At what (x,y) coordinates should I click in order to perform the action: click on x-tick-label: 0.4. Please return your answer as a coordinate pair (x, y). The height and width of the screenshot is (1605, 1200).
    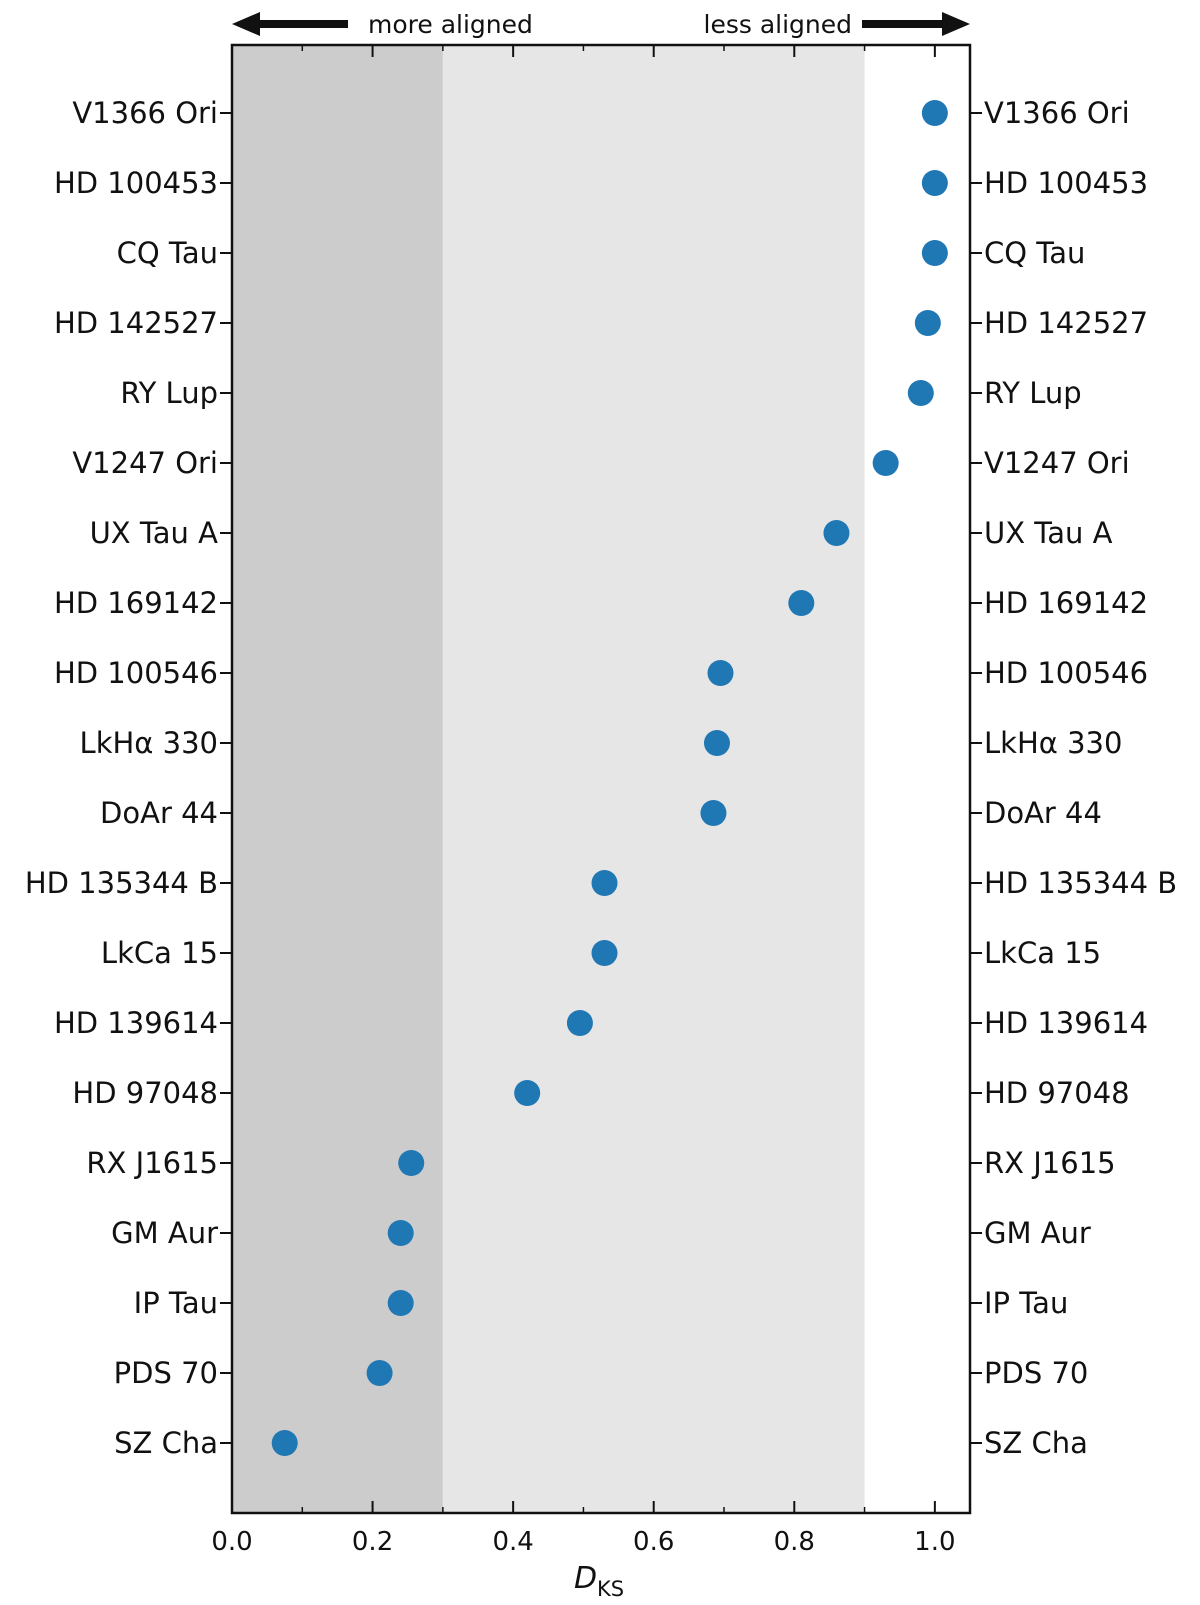
    Looking at the image, I should click on (512, 1542).